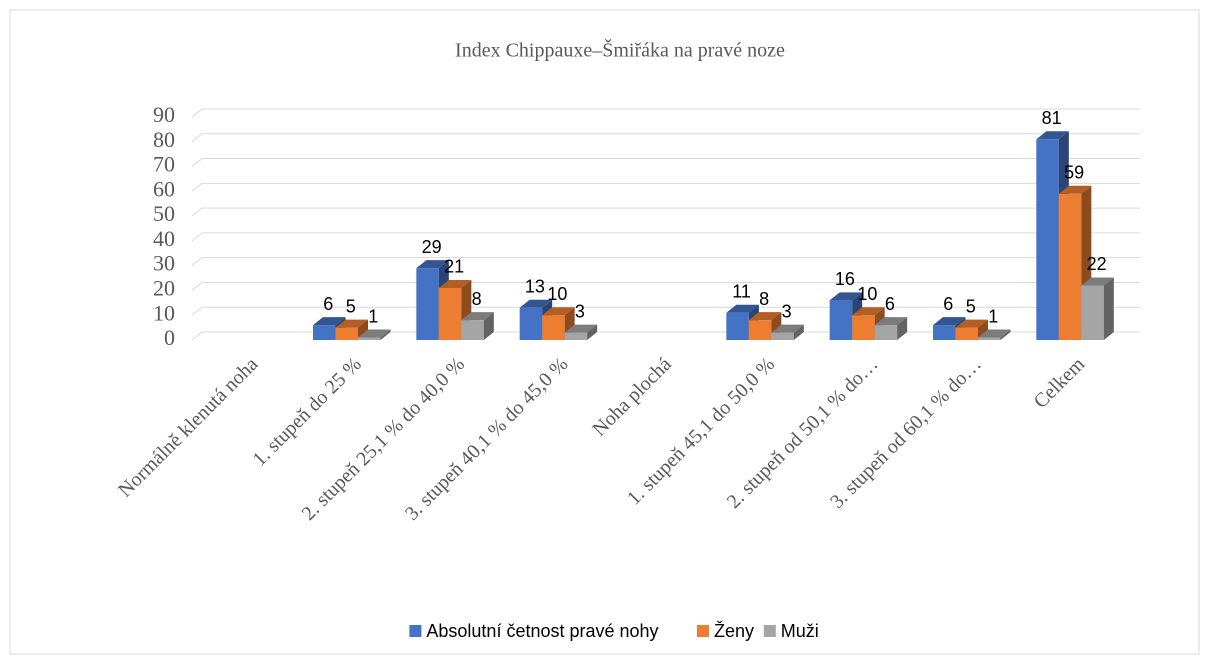 The width and height of the screenshot is (1209, 664). I want to click on data-label: 21, so click(454, 267).